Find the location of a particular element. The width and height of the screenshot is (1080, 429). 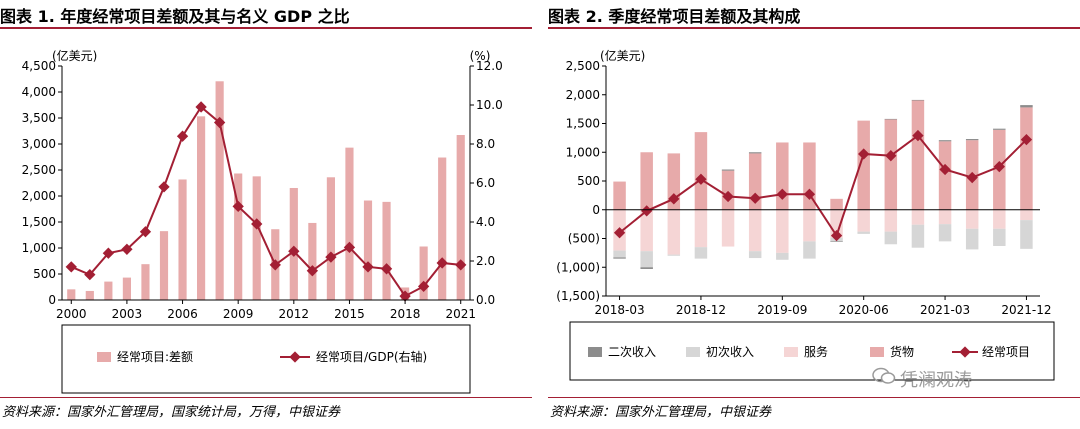

left-y-tick-label: 1,500 is located at coordinates (39, 222).